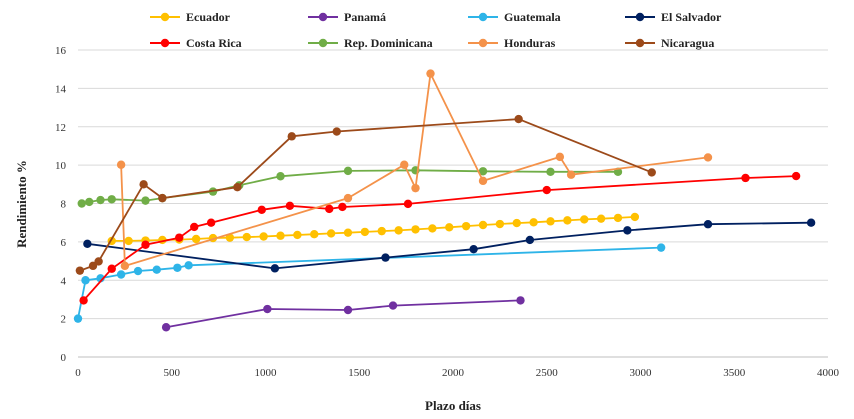  What do you see at coordinates (530, 43) in the screenshot?
I see `legend-label: Honduras` at bounding box center [530, 43].